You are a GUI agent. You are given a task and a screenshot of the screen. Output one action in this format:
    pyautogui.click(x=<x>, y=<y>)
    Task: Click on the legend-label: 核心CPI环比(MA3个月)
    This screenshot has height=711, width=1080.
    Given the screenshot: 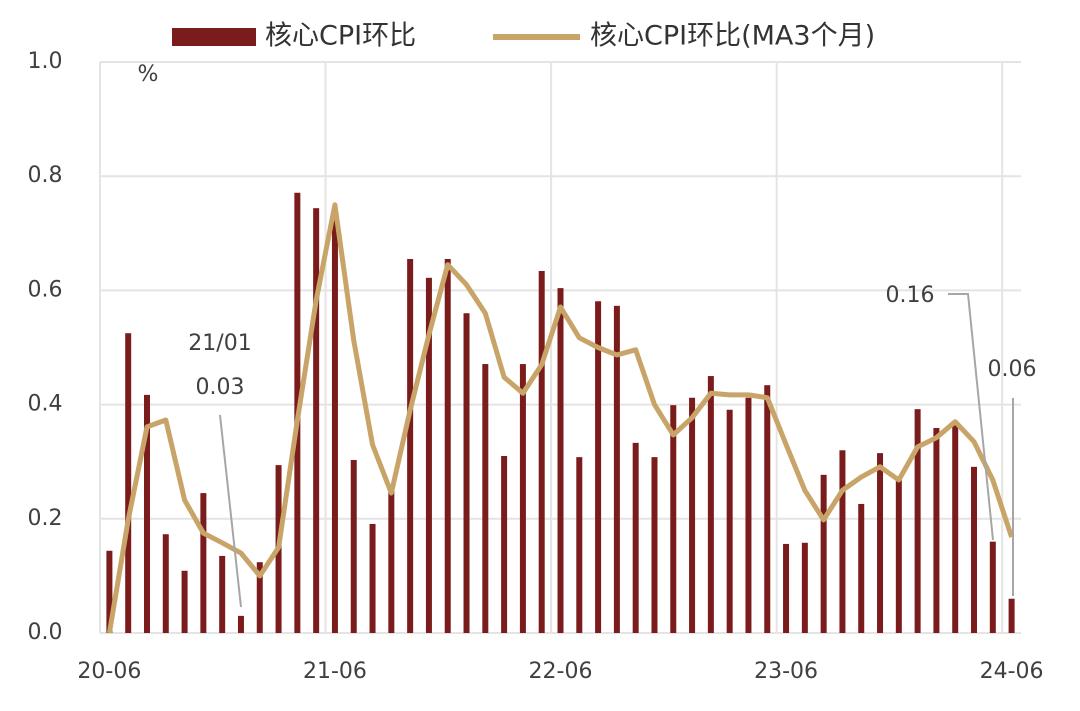 What is the action you would take?
    pyautogui.click(x=732, y=36)
    